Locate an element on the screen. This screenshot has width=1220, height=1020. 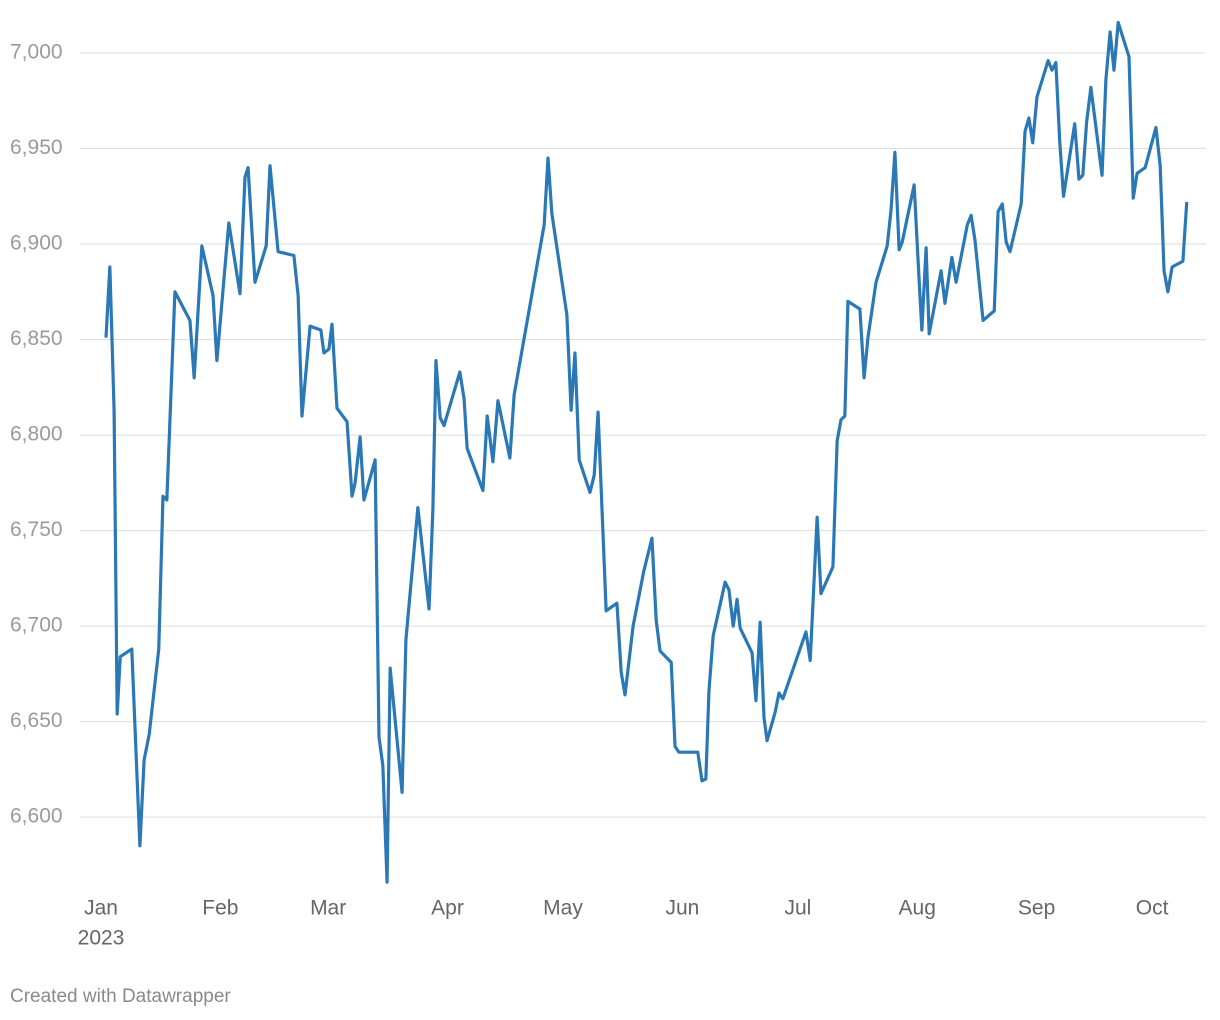
y-tick-label: 6,650 is located at coordinates (36, 720).